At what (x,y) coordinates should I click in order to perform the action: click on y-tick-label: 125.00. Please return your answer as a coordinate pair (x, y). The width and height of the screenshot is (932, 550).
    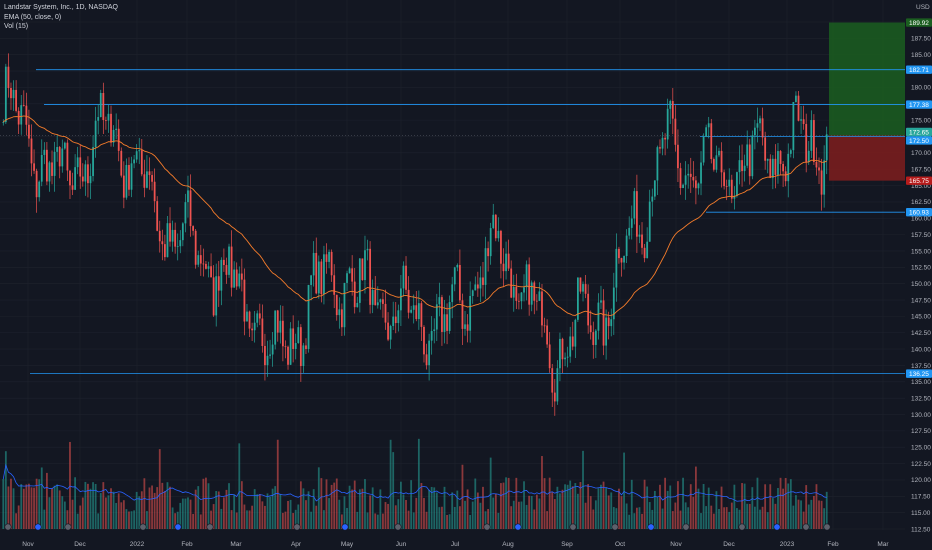
    Looking at the image, I should click on (921, 448).